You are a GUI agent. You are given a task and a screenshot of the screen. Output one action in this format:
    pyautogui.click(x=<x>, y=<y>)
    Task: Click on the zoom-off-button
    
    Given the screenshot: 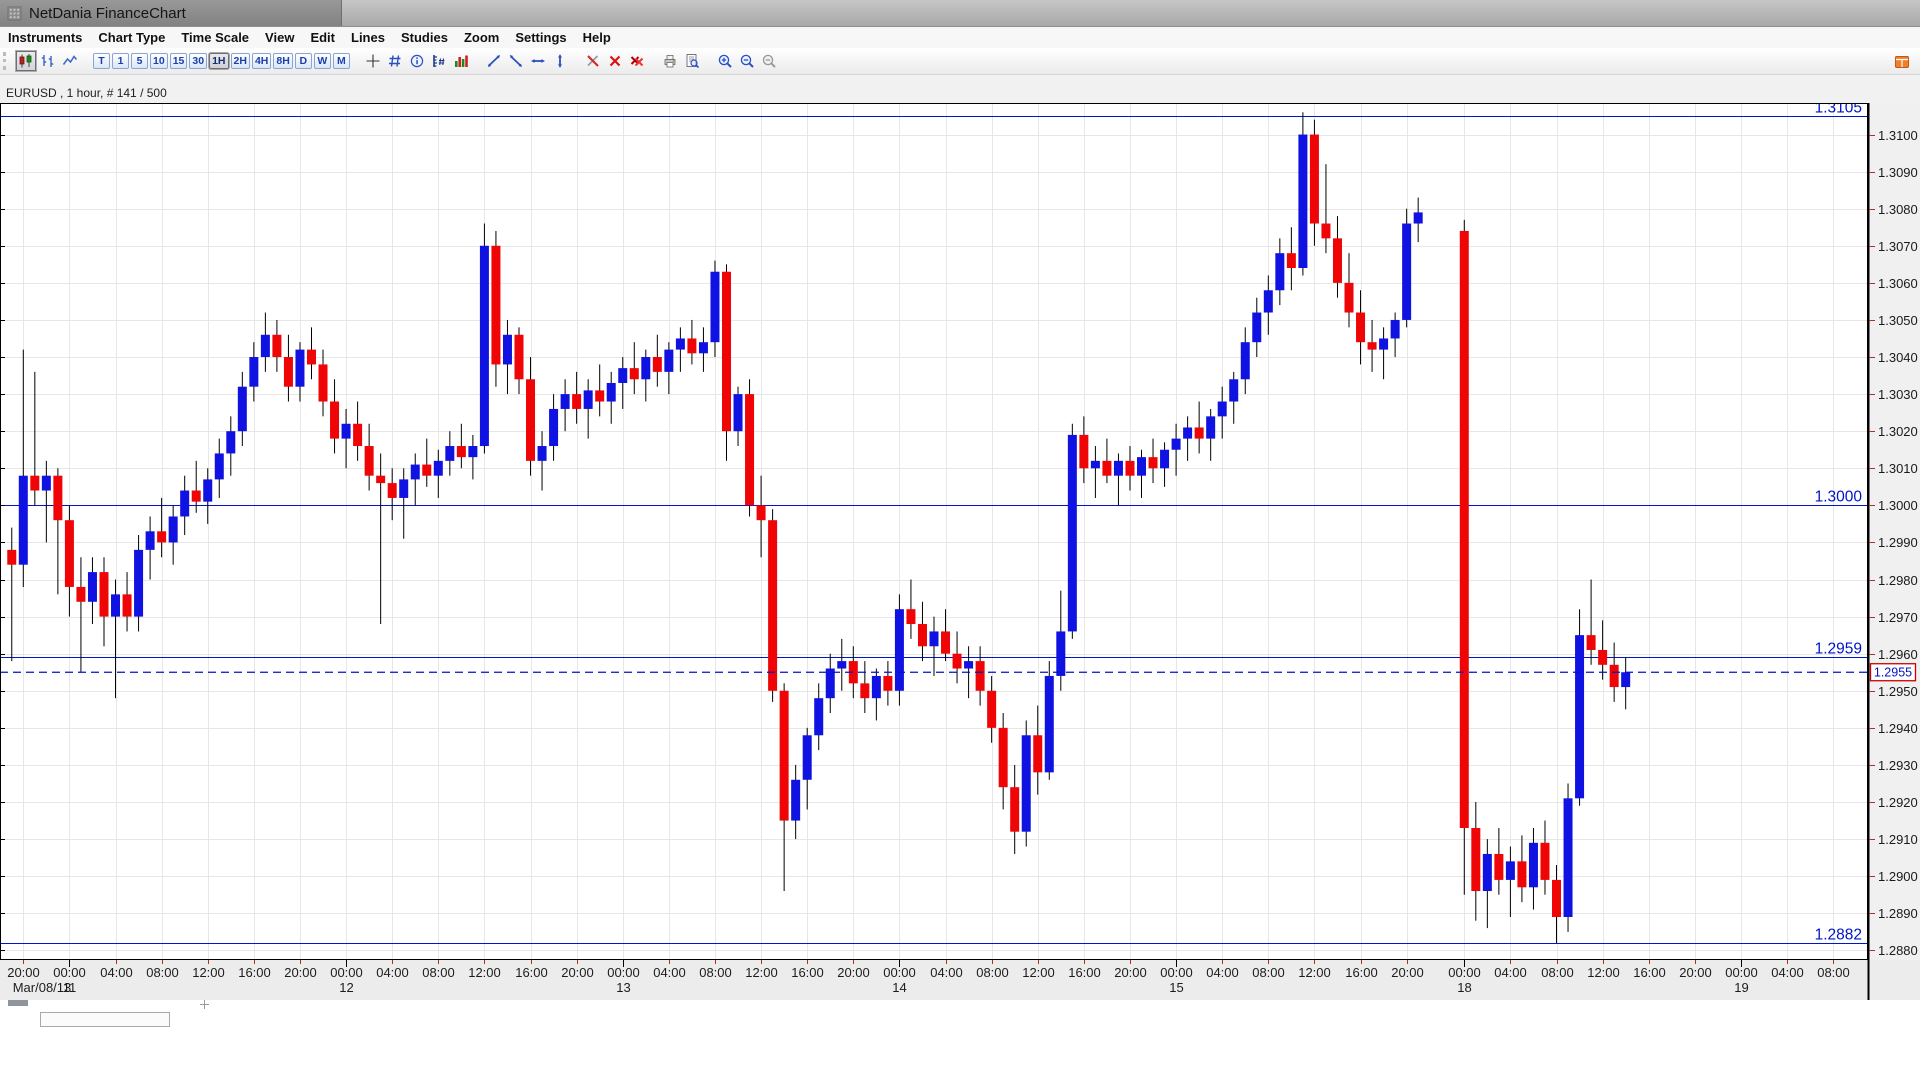 What is the action you would take?
    pyautogui.click(x=769, y=61)
    